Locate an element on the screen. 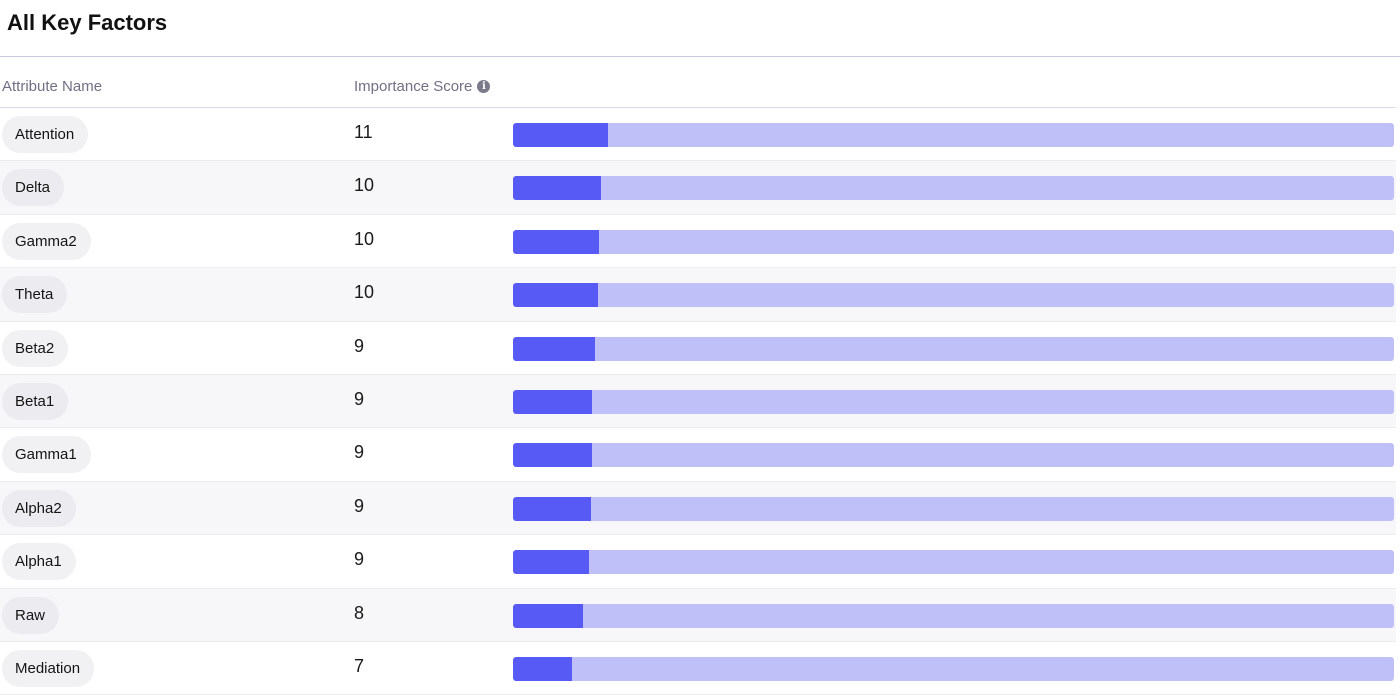 This screenshot has width=1400, height=699. attribute-name-pill: Mediation is located at coordinates (48, 668).